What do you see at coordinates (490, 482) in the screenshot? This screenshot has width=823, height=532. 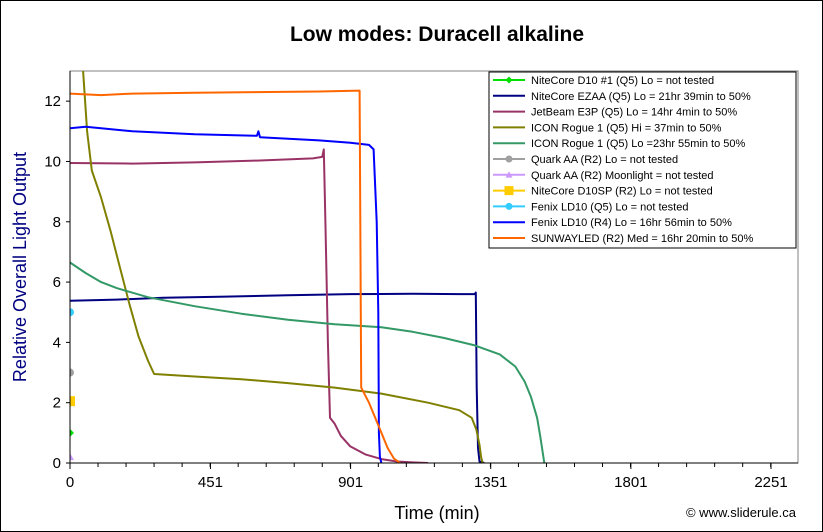 I see `x-tick-label: 1351` at bounding box center [490, 482].